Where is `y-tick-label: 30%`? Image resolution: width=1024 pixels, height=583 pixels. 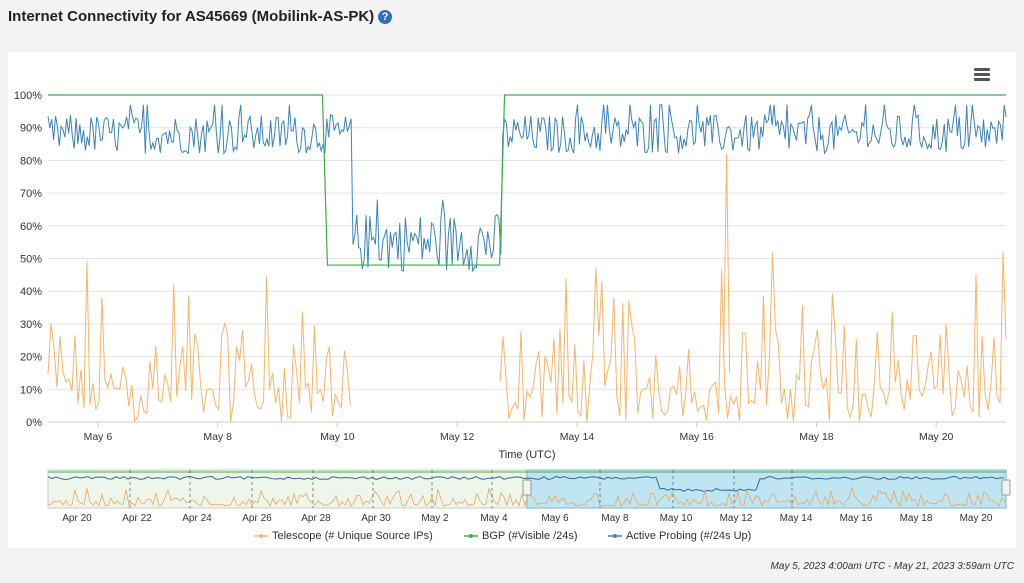
y-tick-label: 30% is located at coordinates (31, 325).